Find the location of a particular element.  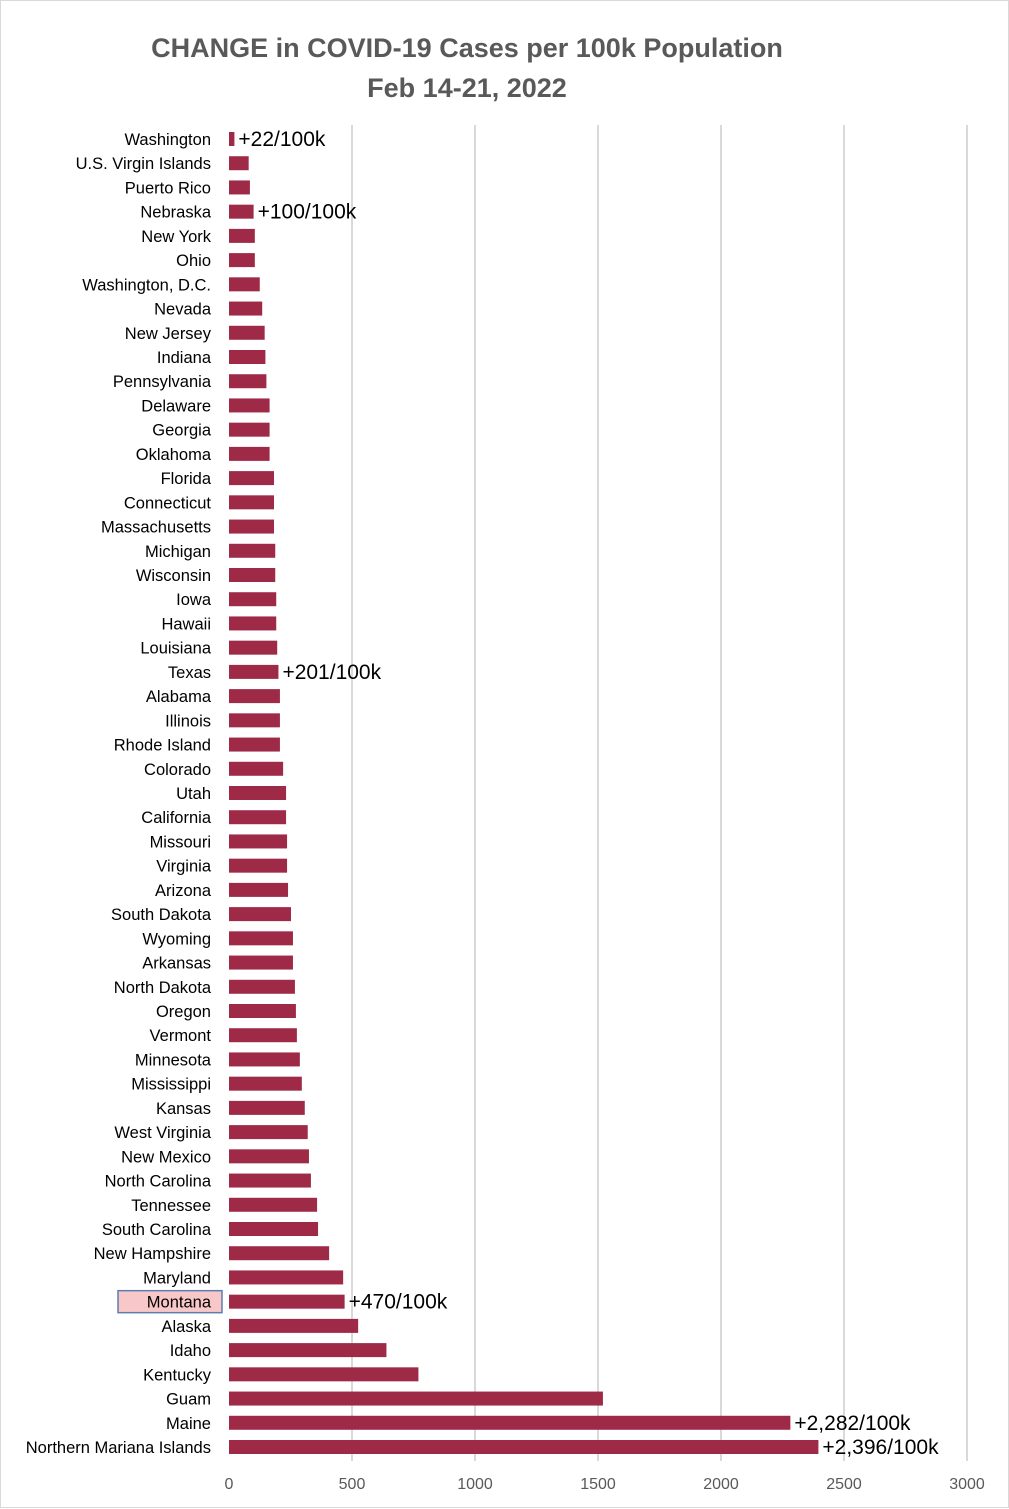

category-label: New Hampshire is located at coordinates (152, 1254).